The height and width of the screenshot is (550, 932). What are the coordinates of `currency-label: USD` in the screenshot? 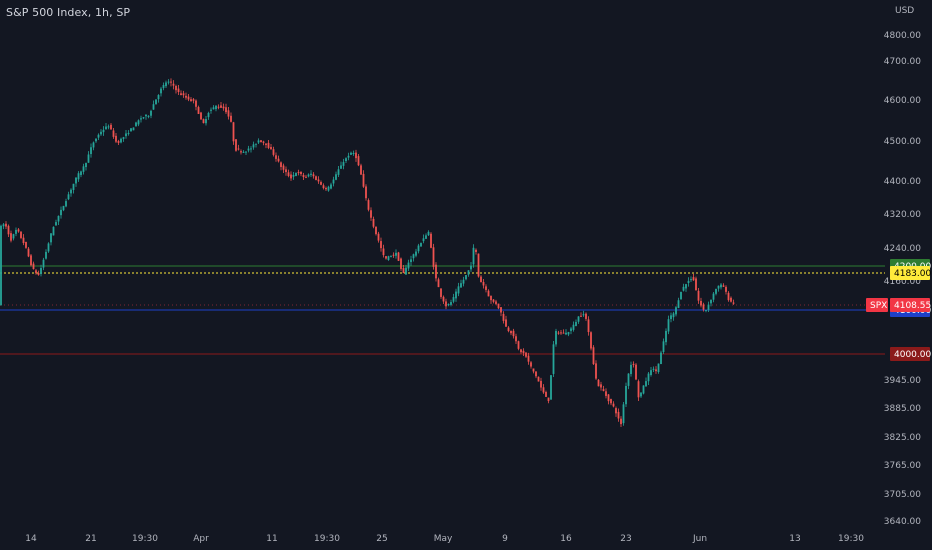 It's located at (905, 11).